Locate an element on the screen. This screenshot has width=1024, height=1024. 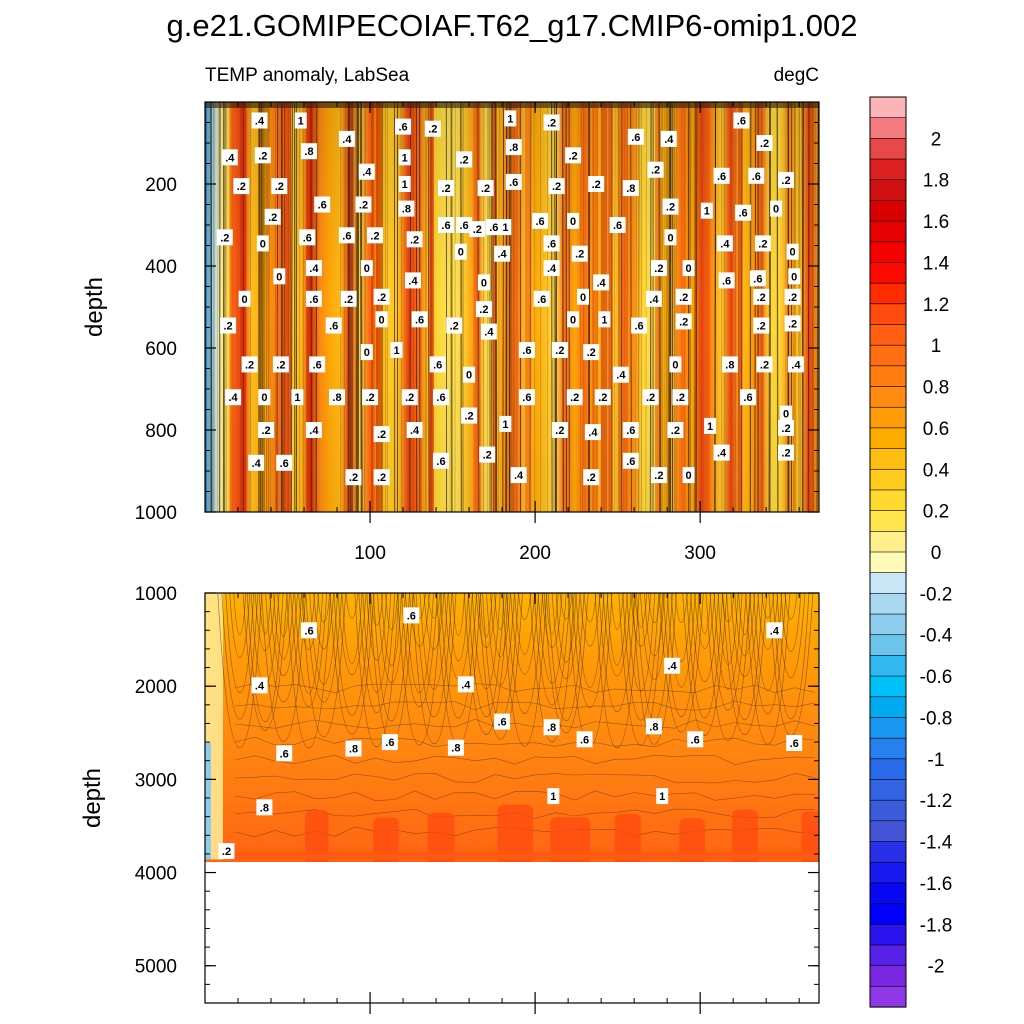
colorbar-tick-label: 2 is located at coordinates (936, 139).